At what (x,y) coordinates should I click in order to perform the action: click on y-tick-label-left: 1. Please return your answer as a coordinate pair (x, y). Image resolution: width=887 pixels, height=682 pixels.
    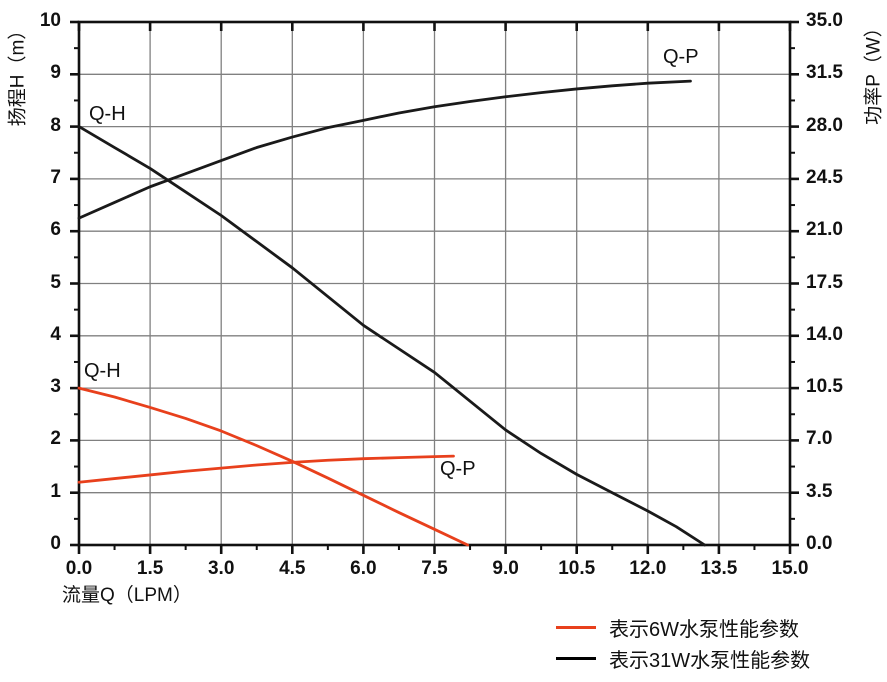
    Looking at the image, I should click on (55, 491).